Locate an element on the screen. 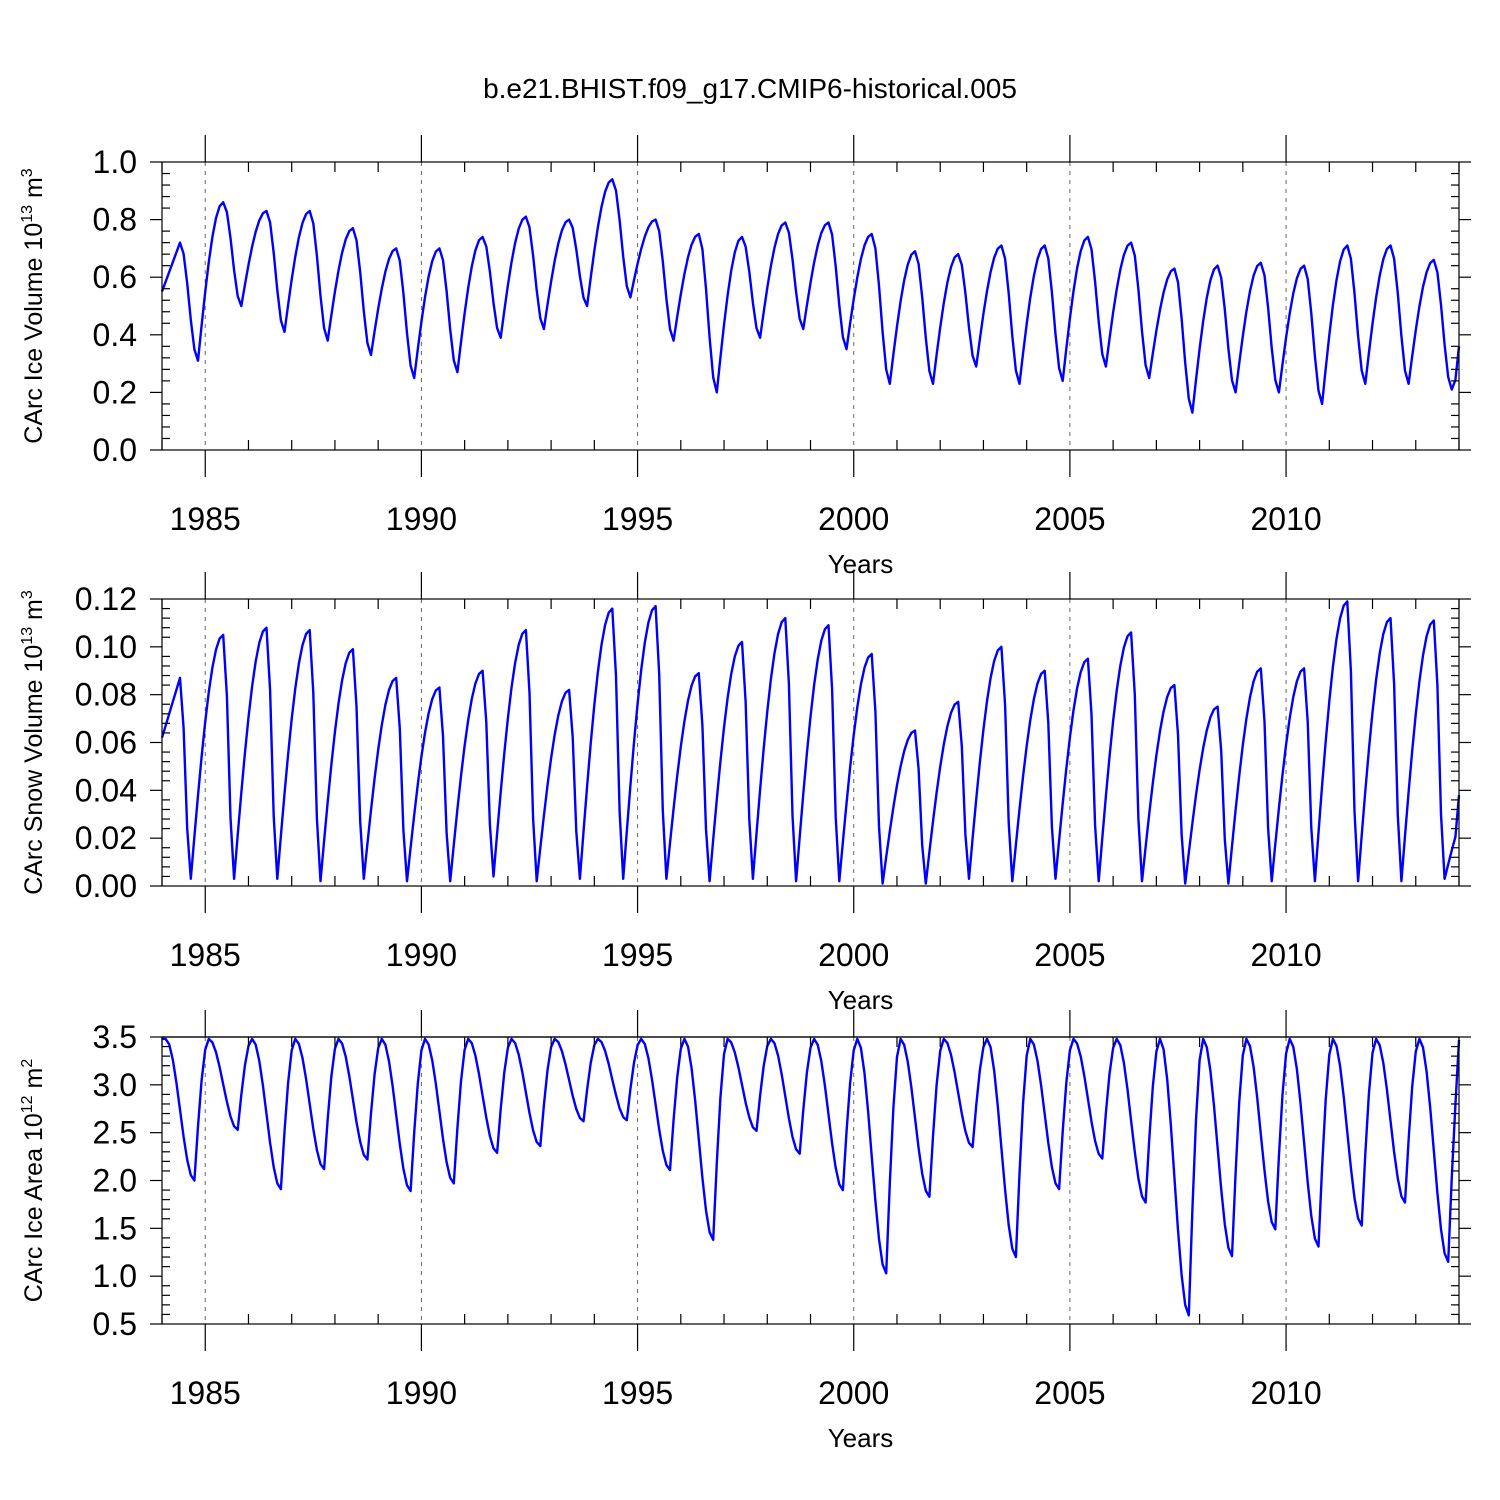  y-tick-label: 0.06 is located at coordinates (106, 743).